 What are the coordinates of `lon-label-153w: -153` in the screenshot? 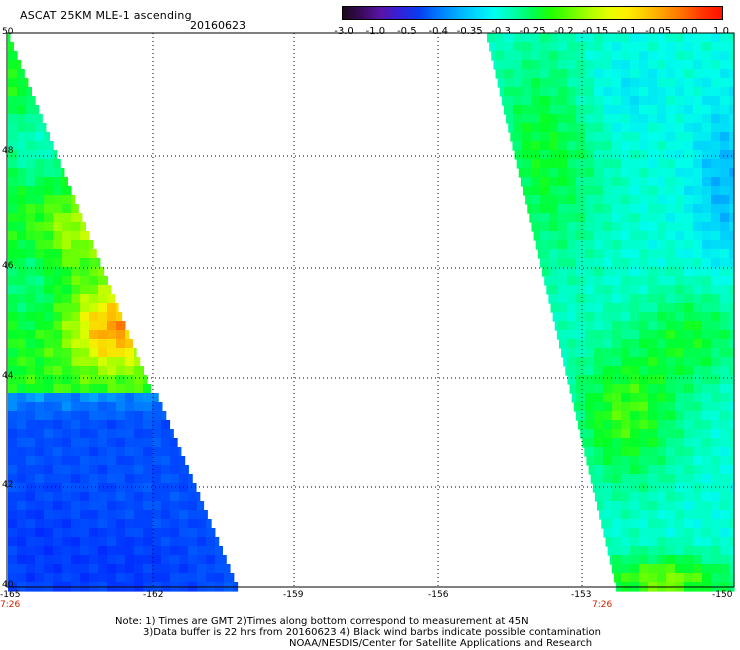 It's located at (581, 595).